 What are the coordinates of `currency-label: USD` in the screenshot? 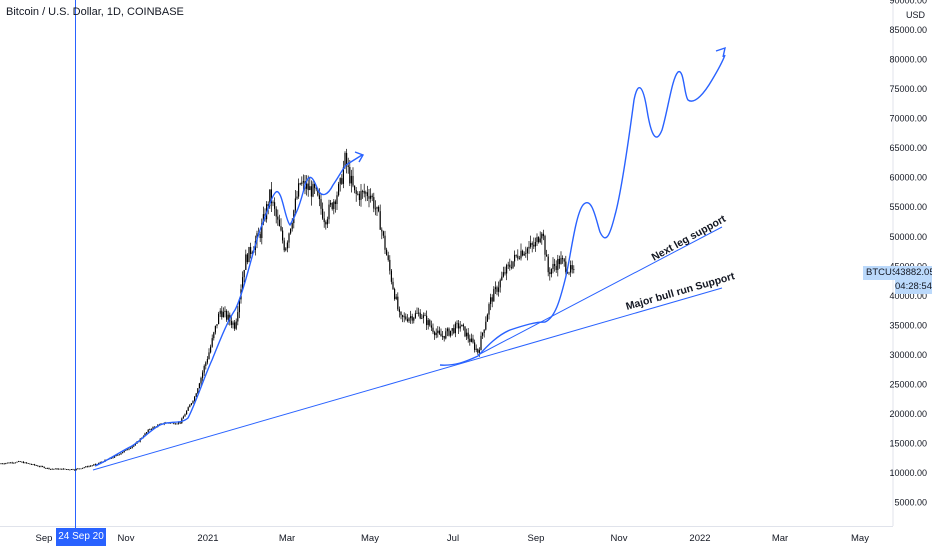 It's located at (916, 15).